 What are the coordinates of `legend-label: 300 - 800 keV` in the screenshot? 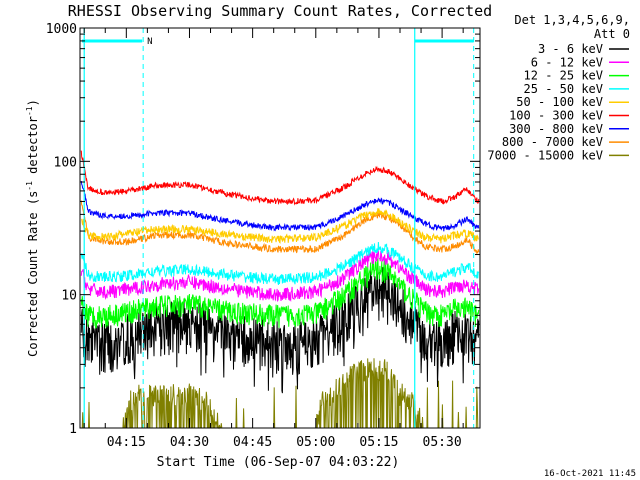 It's located at (556, 129).